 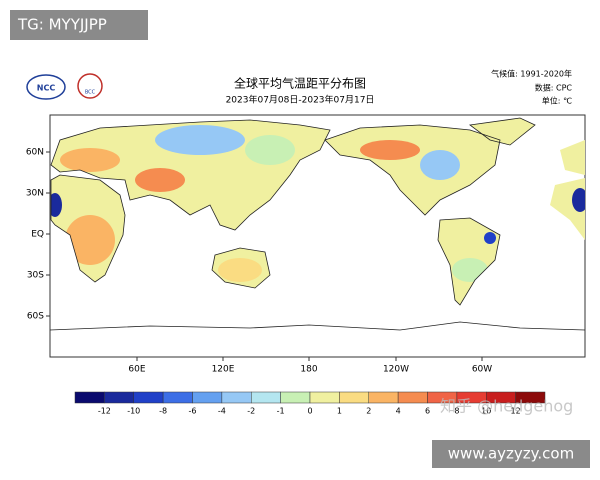 What do you see at coordinates (368, 411) in the screenshot?
I see `colorbar-label: 2` at bounding box center [368, 411].